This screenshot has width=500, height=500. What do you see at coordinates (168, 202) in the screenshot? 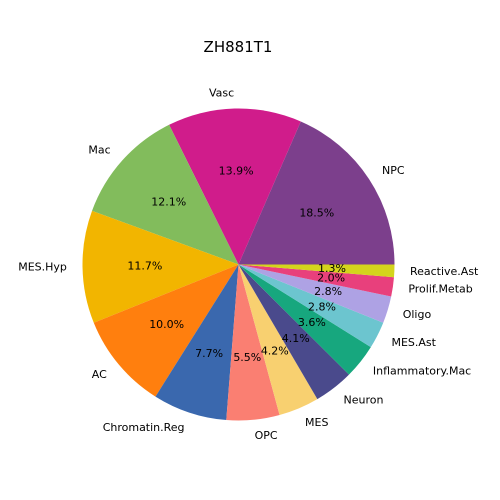
I see `percent-label-mac: 12.1%` at bounding box center [168, 202].